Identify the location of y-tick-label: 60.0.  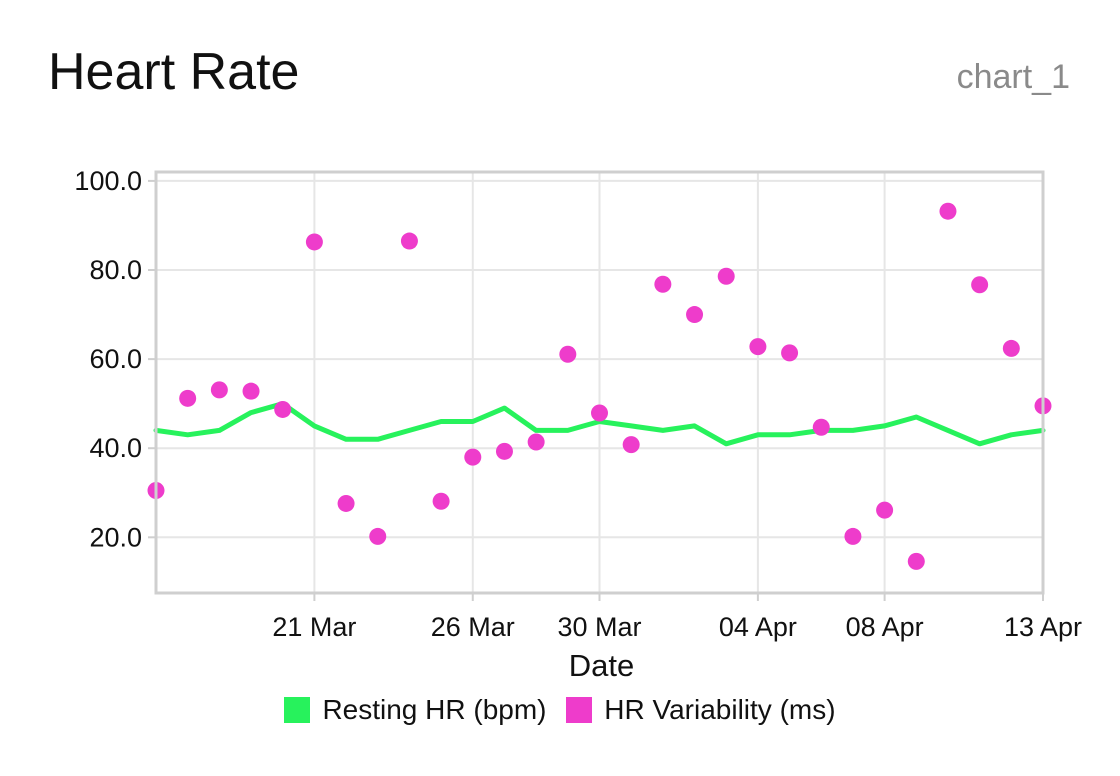
(115, 359).